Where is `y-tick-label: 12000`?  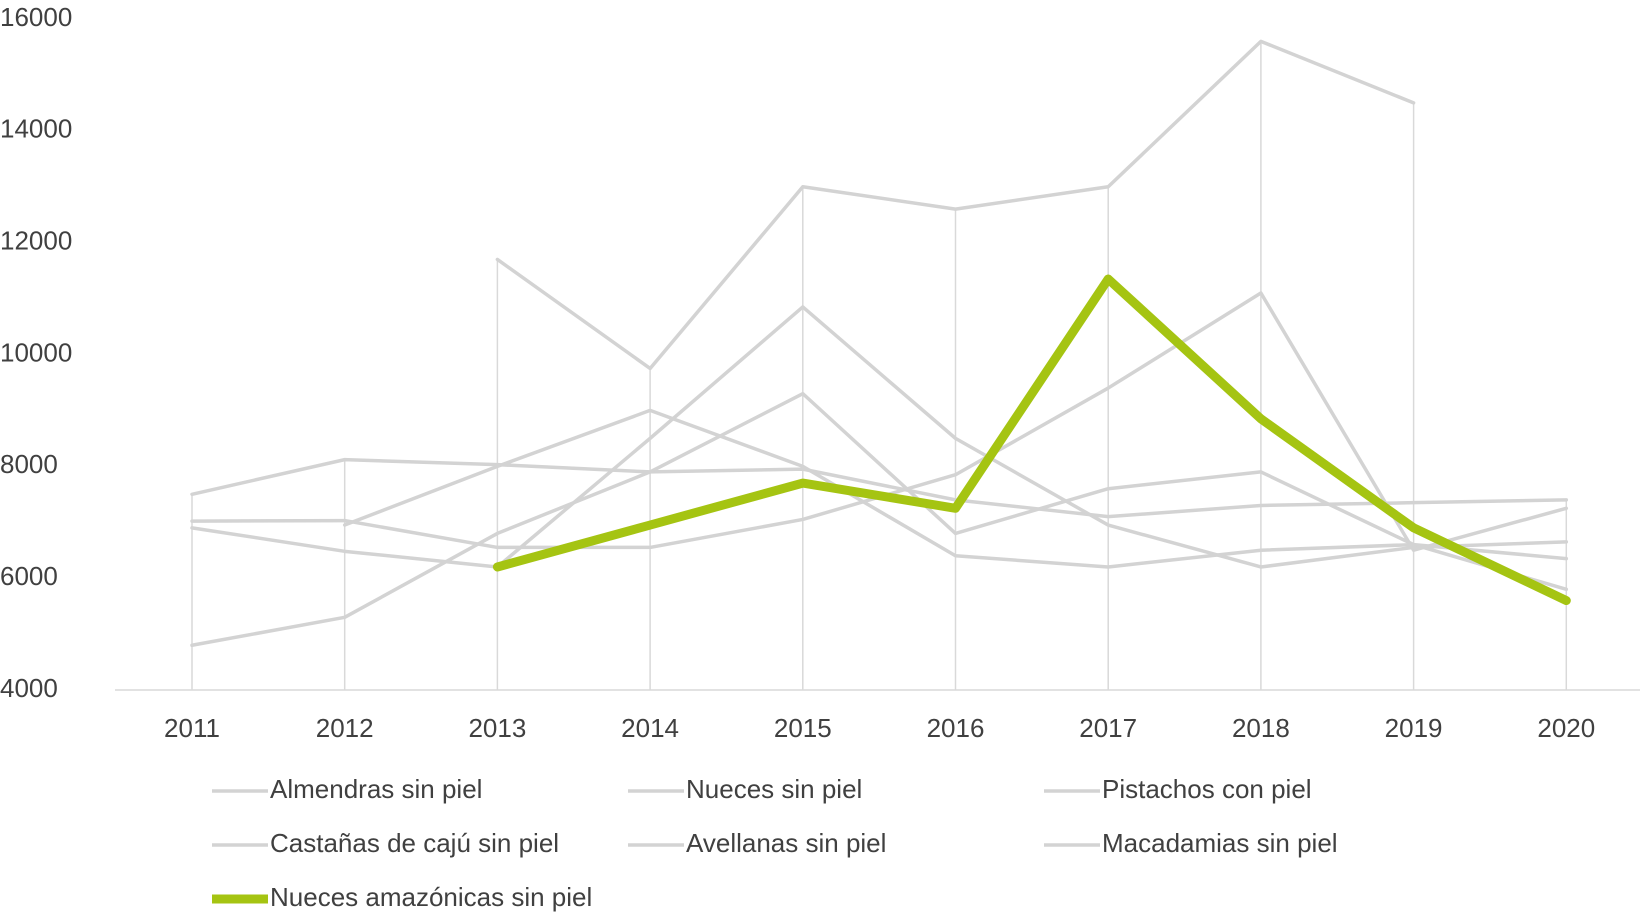 y-tick-label: 12000 is located at coordinates (36, 241).